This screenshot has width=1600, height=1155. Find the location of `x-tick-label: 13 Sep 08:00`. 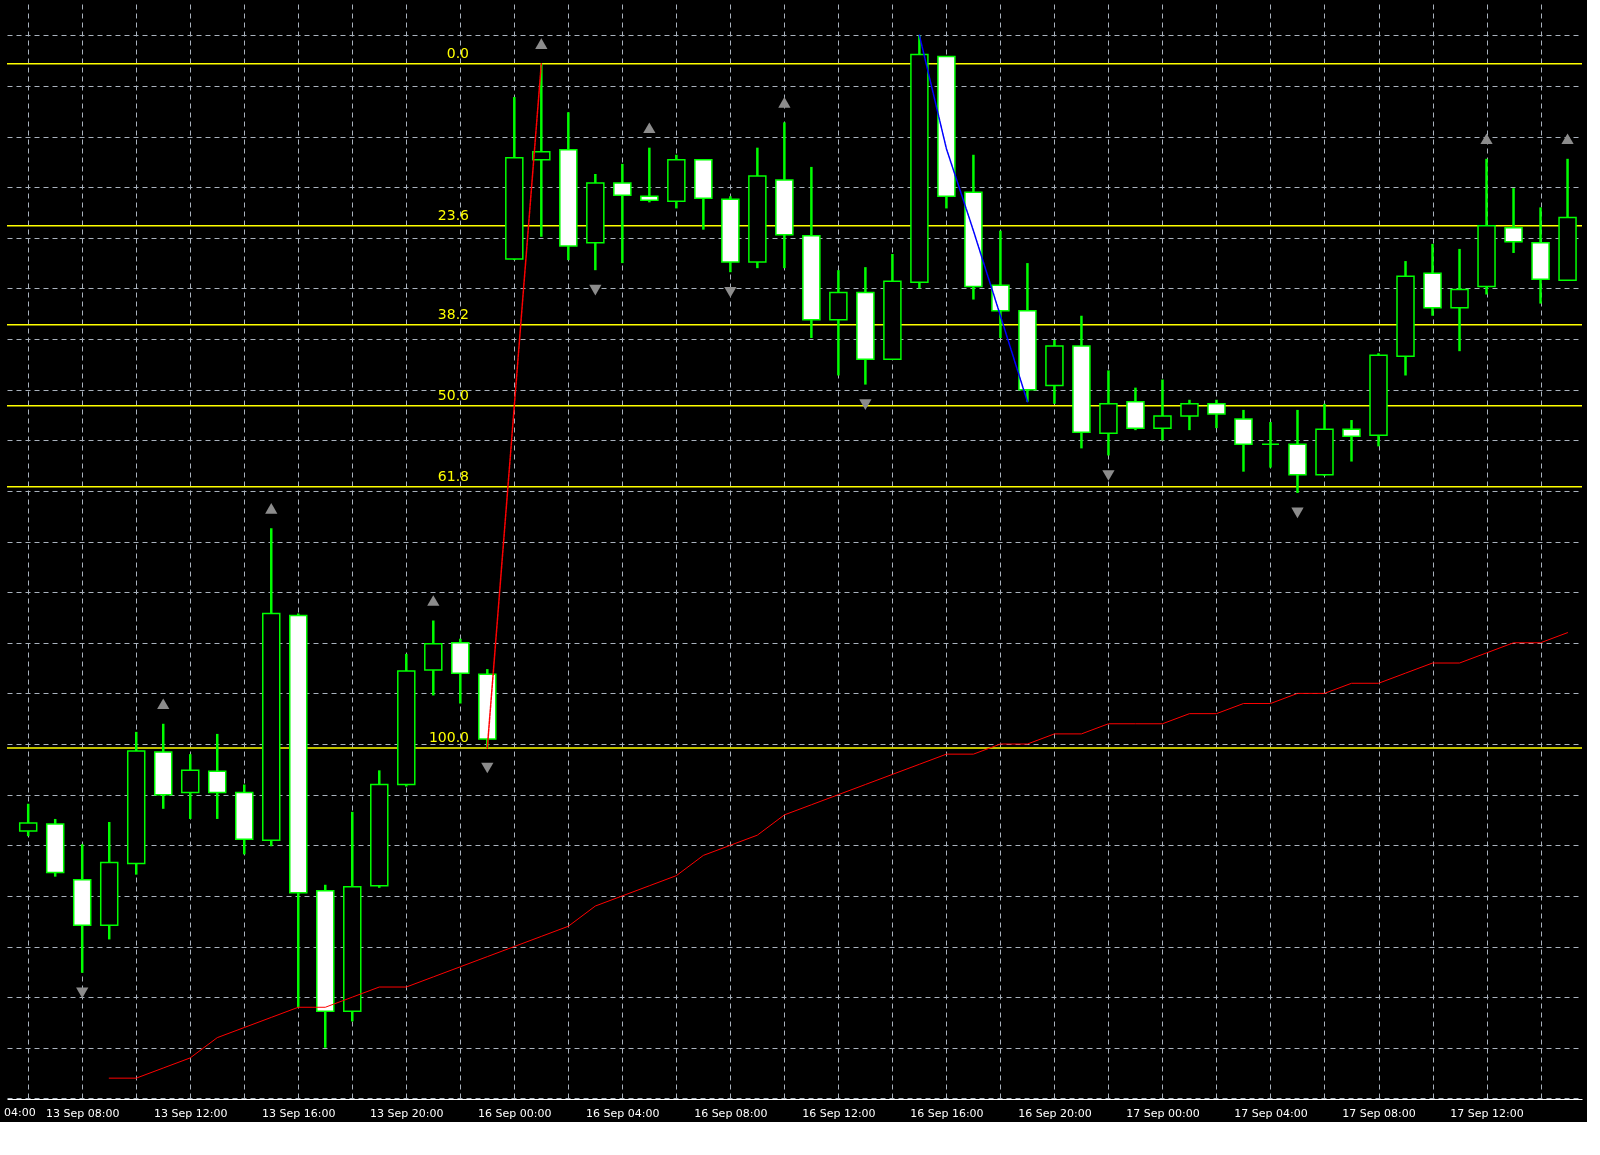

x-tick-label: 13 Sep 08:00 is located at coordinates (83, 1113).